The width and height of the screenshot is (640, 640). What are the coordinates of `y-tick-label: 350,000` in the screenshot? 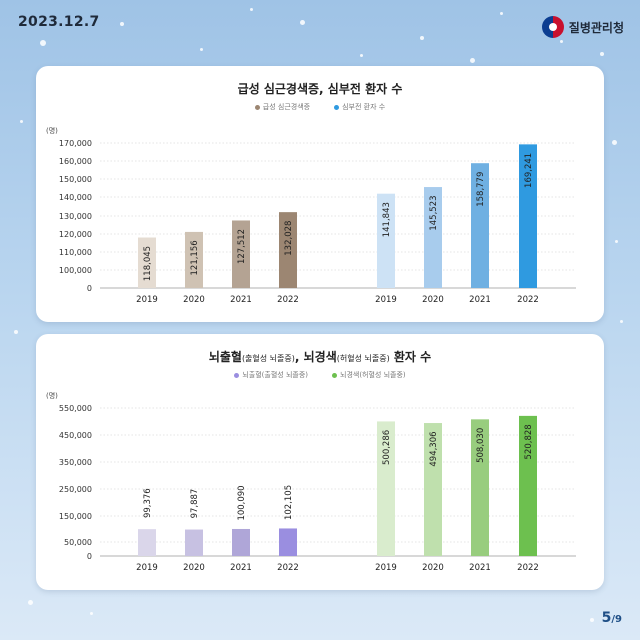 It's located at (75, 462).